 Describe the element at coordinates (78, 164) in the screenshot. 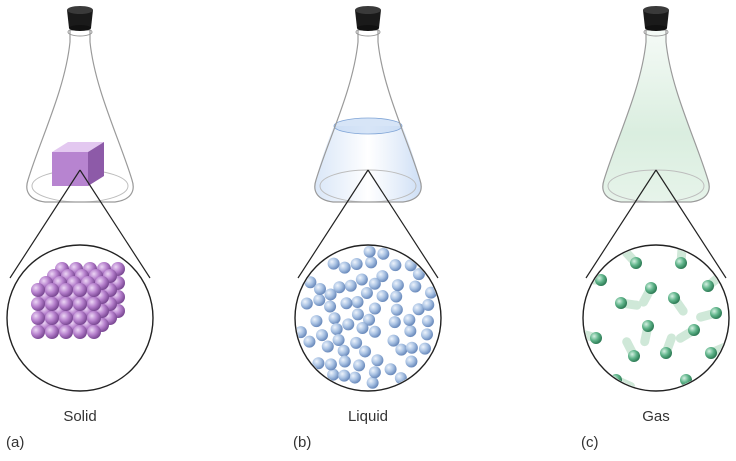

I see `solid-cube` at that location.